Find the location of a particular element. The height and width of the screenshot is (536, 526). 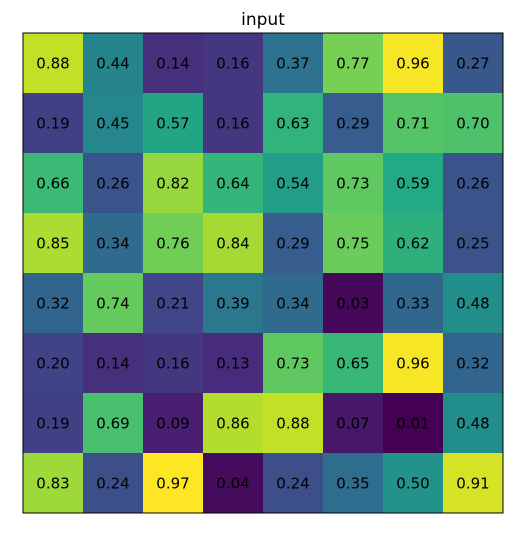

chart-title: input is located at coordinates (263, 20).